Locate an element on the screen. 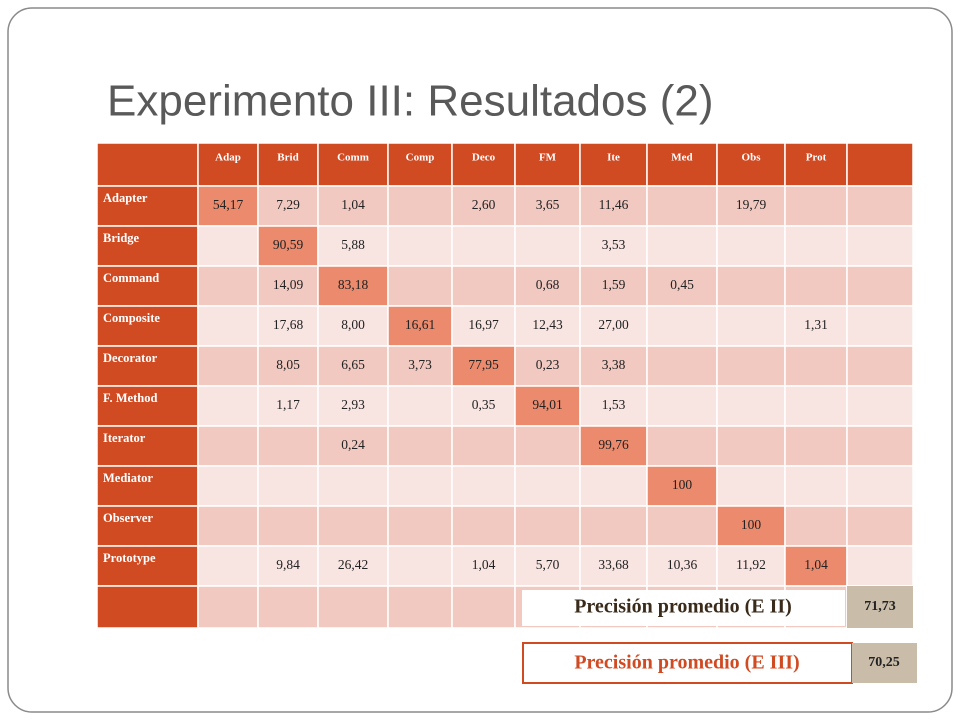 This screenshot has width=960, height=725. cell-value: 26,42 is located at coordinates (353, 564).